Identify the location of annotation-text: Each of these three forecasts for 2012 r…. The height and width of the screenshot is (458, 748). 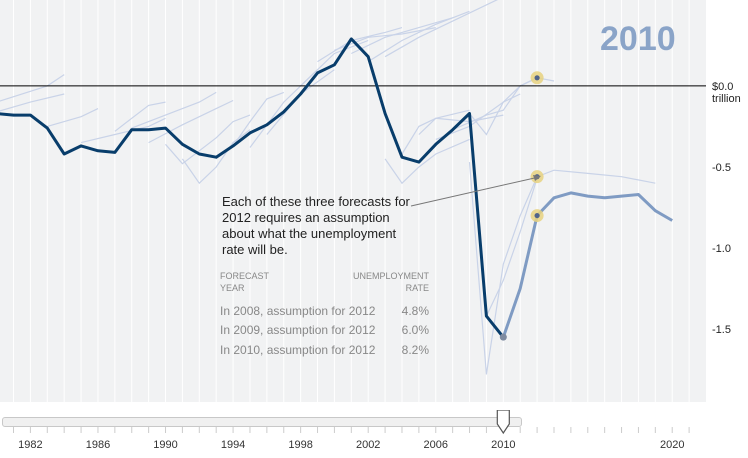
(316, 225).